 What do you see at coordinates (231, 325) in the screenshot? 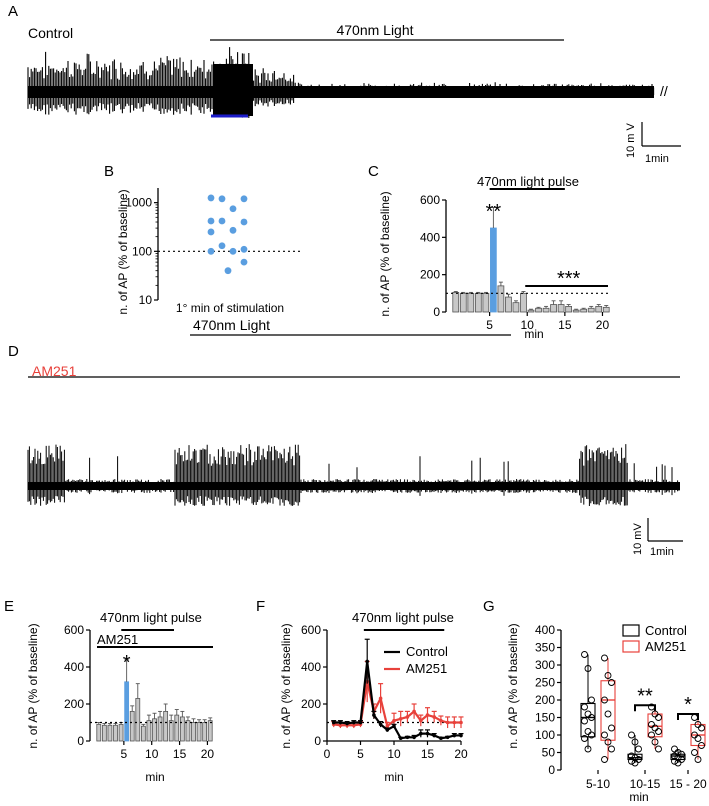
I see `panel-d-light-label: 470nm Light` at bounding box center [231, 325].